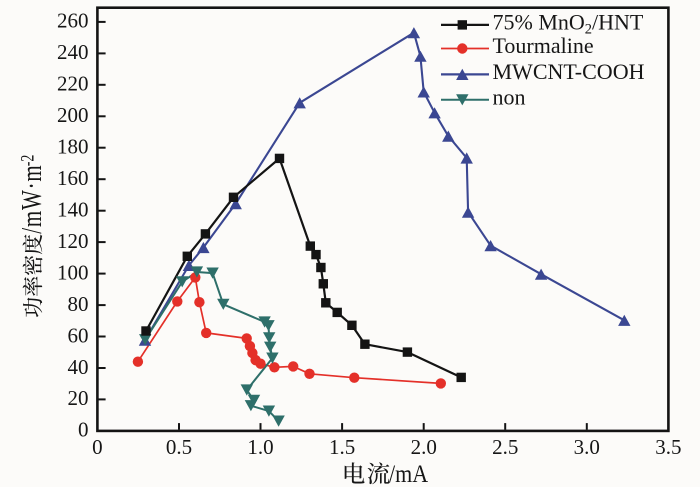  Describe the element at coordinates (32, 198) in the screenshot. I see `svg-text: /mW·m` at that location.